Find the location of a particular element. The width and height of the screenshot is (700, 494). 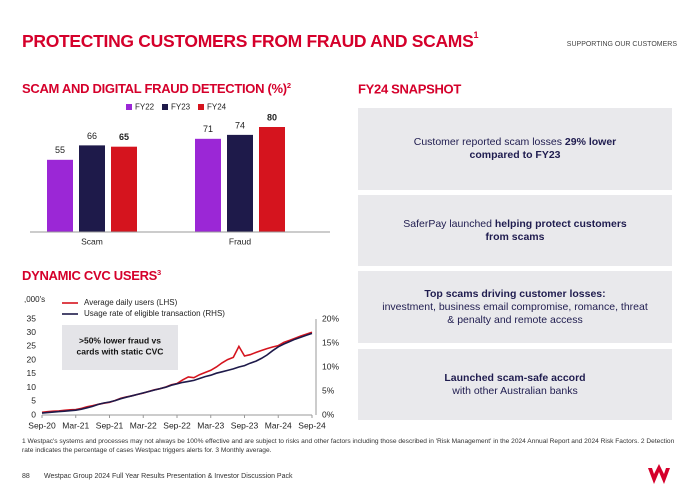

y2-tick-label: 0% is located at coordinates (328, 414).